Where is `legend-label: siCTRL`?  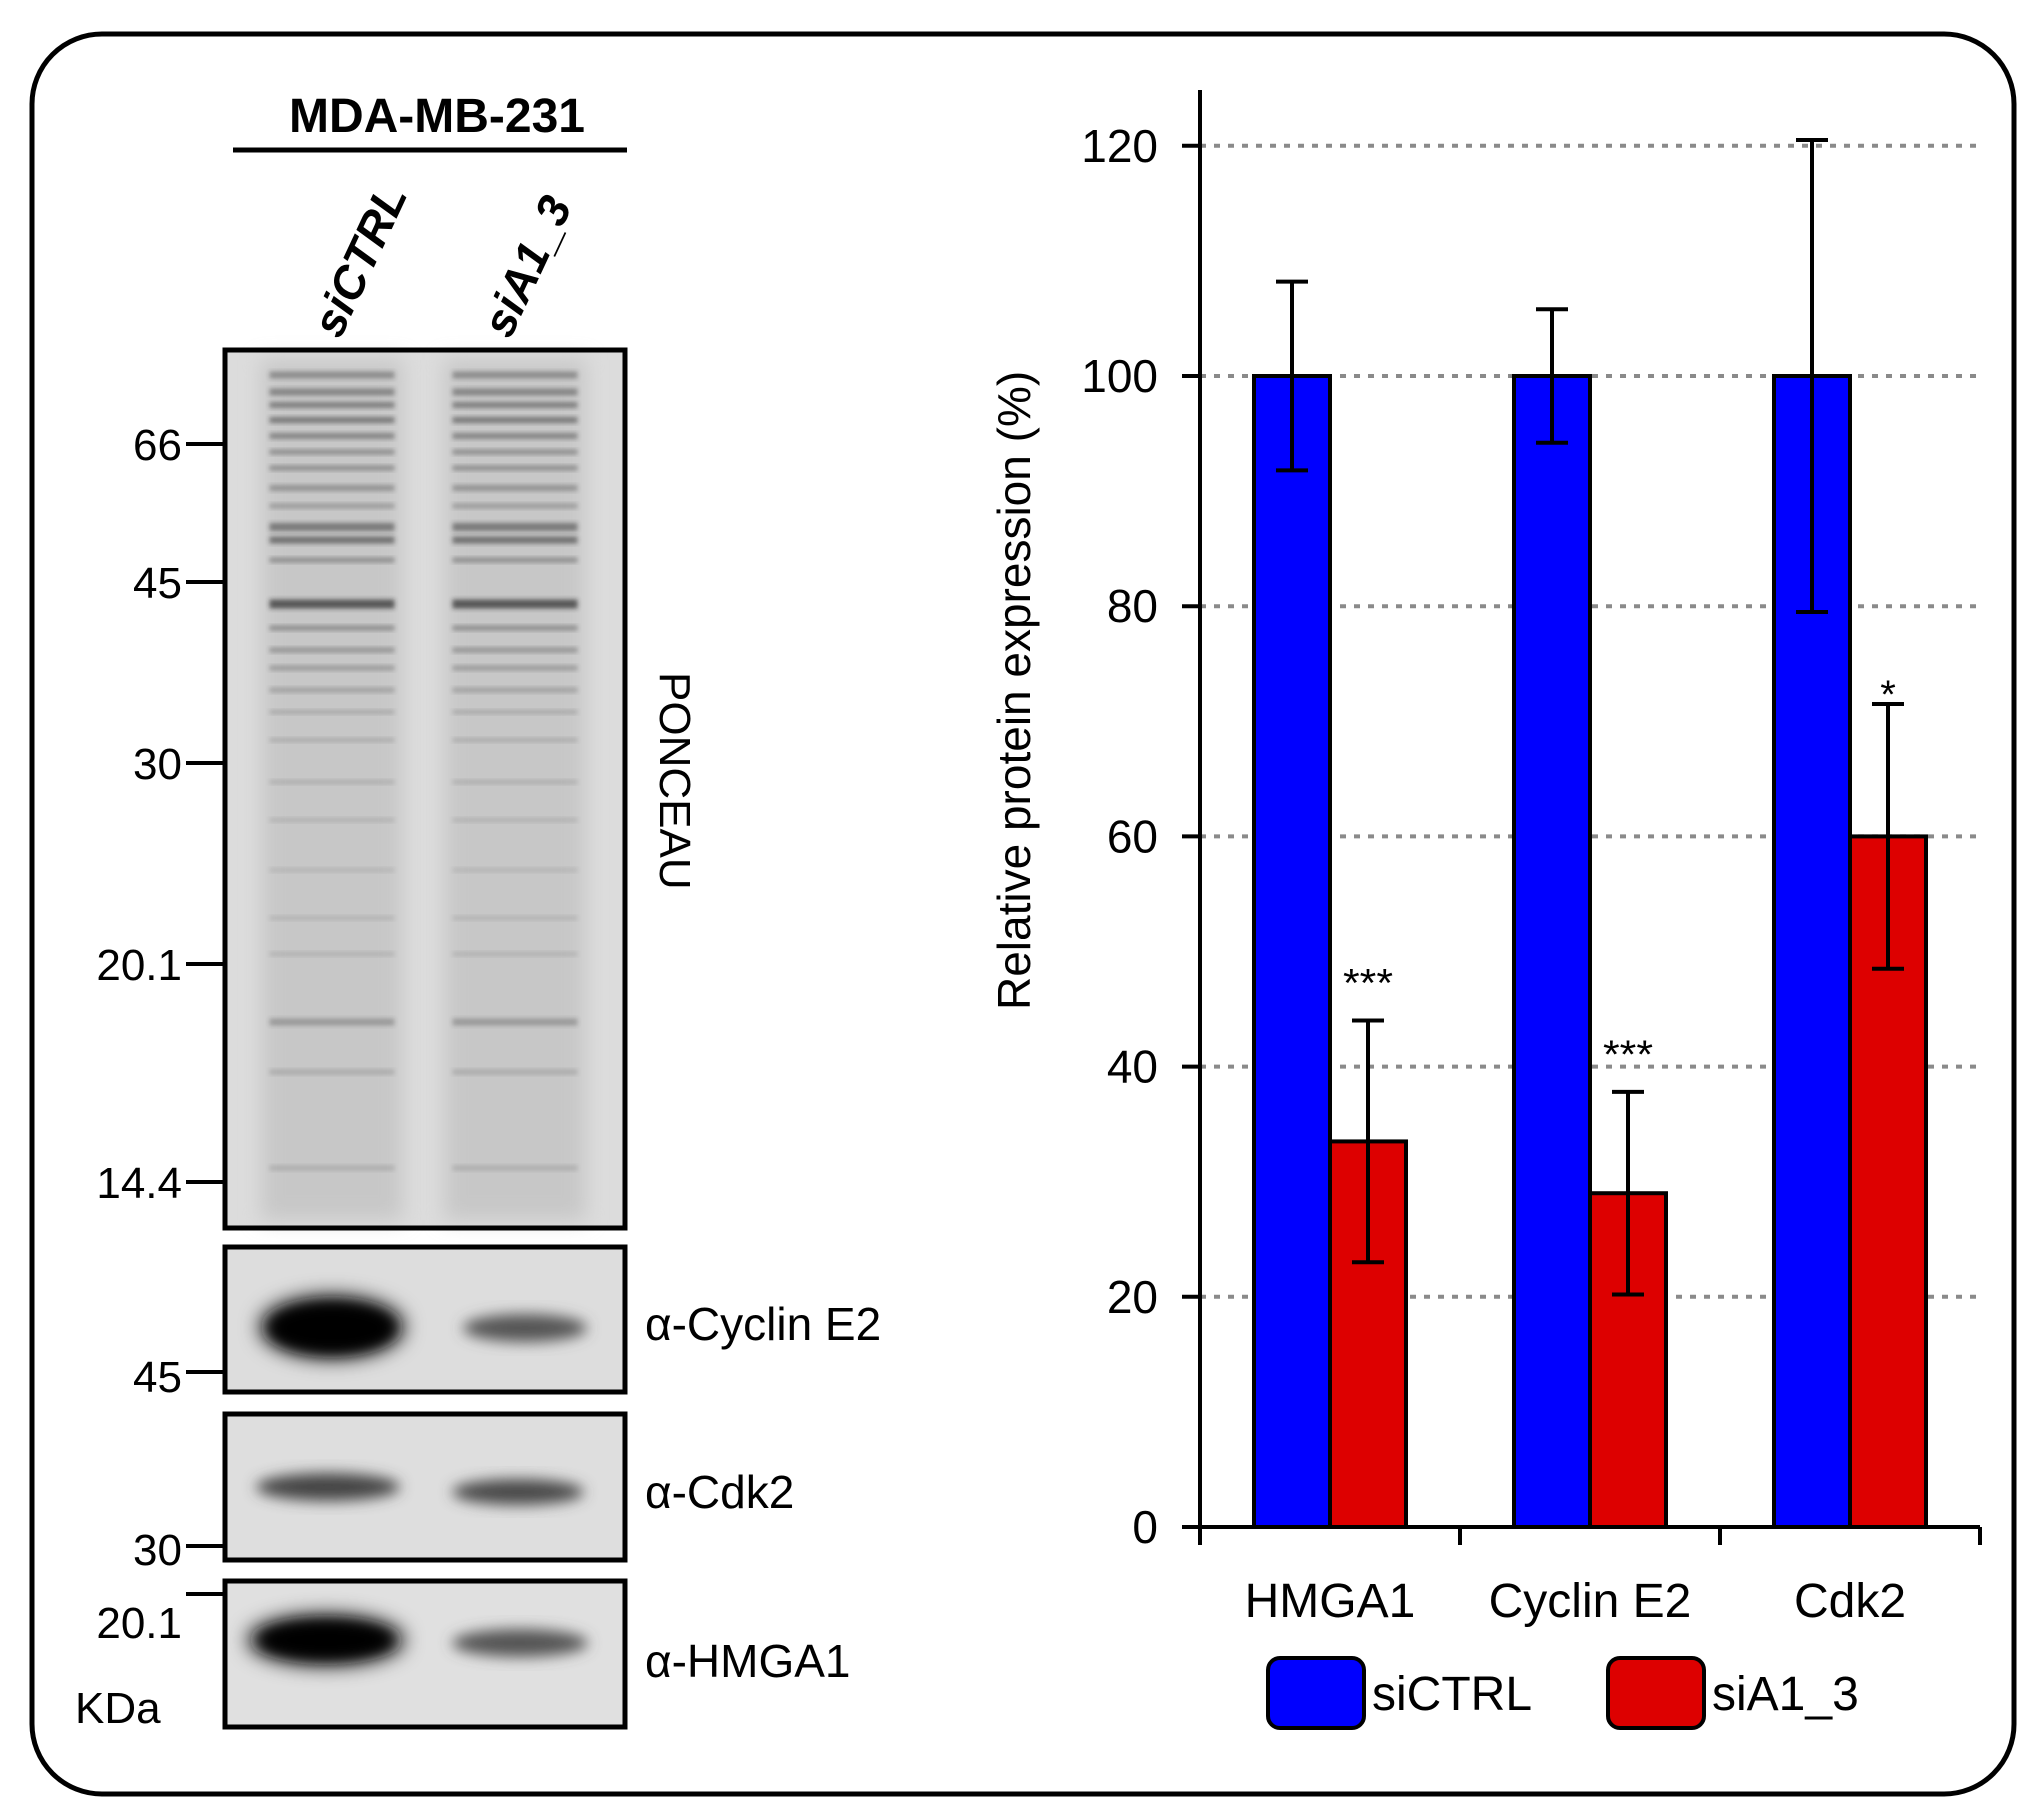 legend-label: siCTRL is located at coordinates (1452, 1694).